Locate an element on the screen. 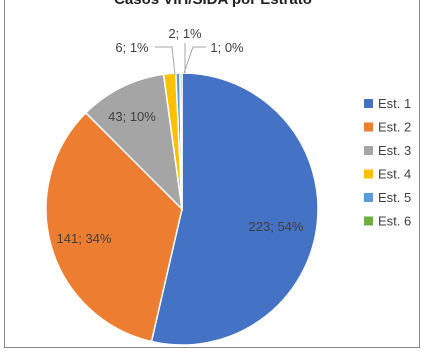  legend-label-1: Est. 1 is located at coordinates (394, 103).